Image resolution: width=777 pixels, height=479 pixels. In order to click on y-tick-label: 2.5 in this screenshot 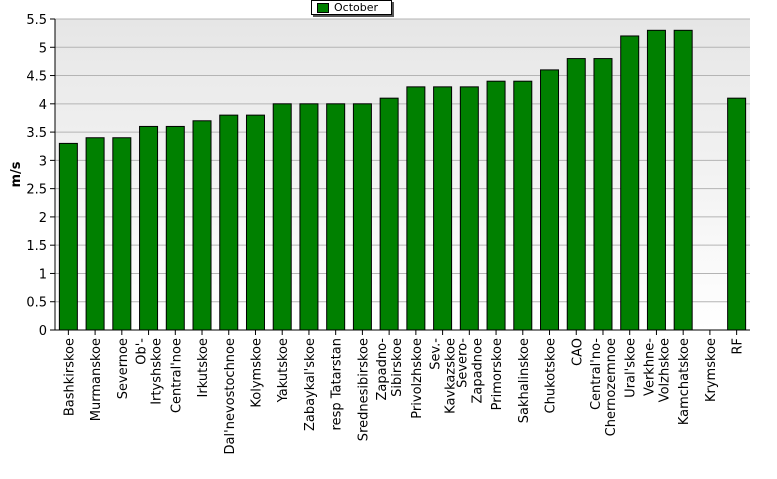, I will do `click(36, 190)`.